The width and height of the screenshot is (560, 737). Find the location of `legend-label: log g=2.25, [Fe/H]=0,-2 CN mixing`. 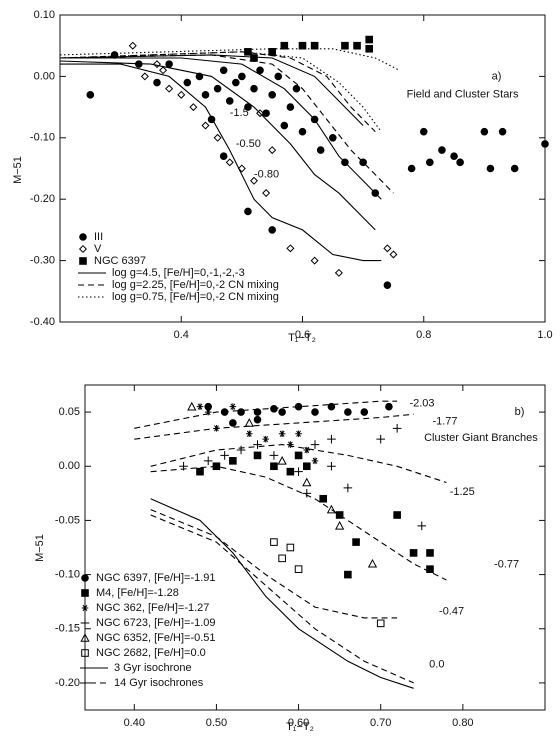

legend-label: log g=2.25, [Fe/H]=0,-2 CN mixing is located at coordinates (195, 285).